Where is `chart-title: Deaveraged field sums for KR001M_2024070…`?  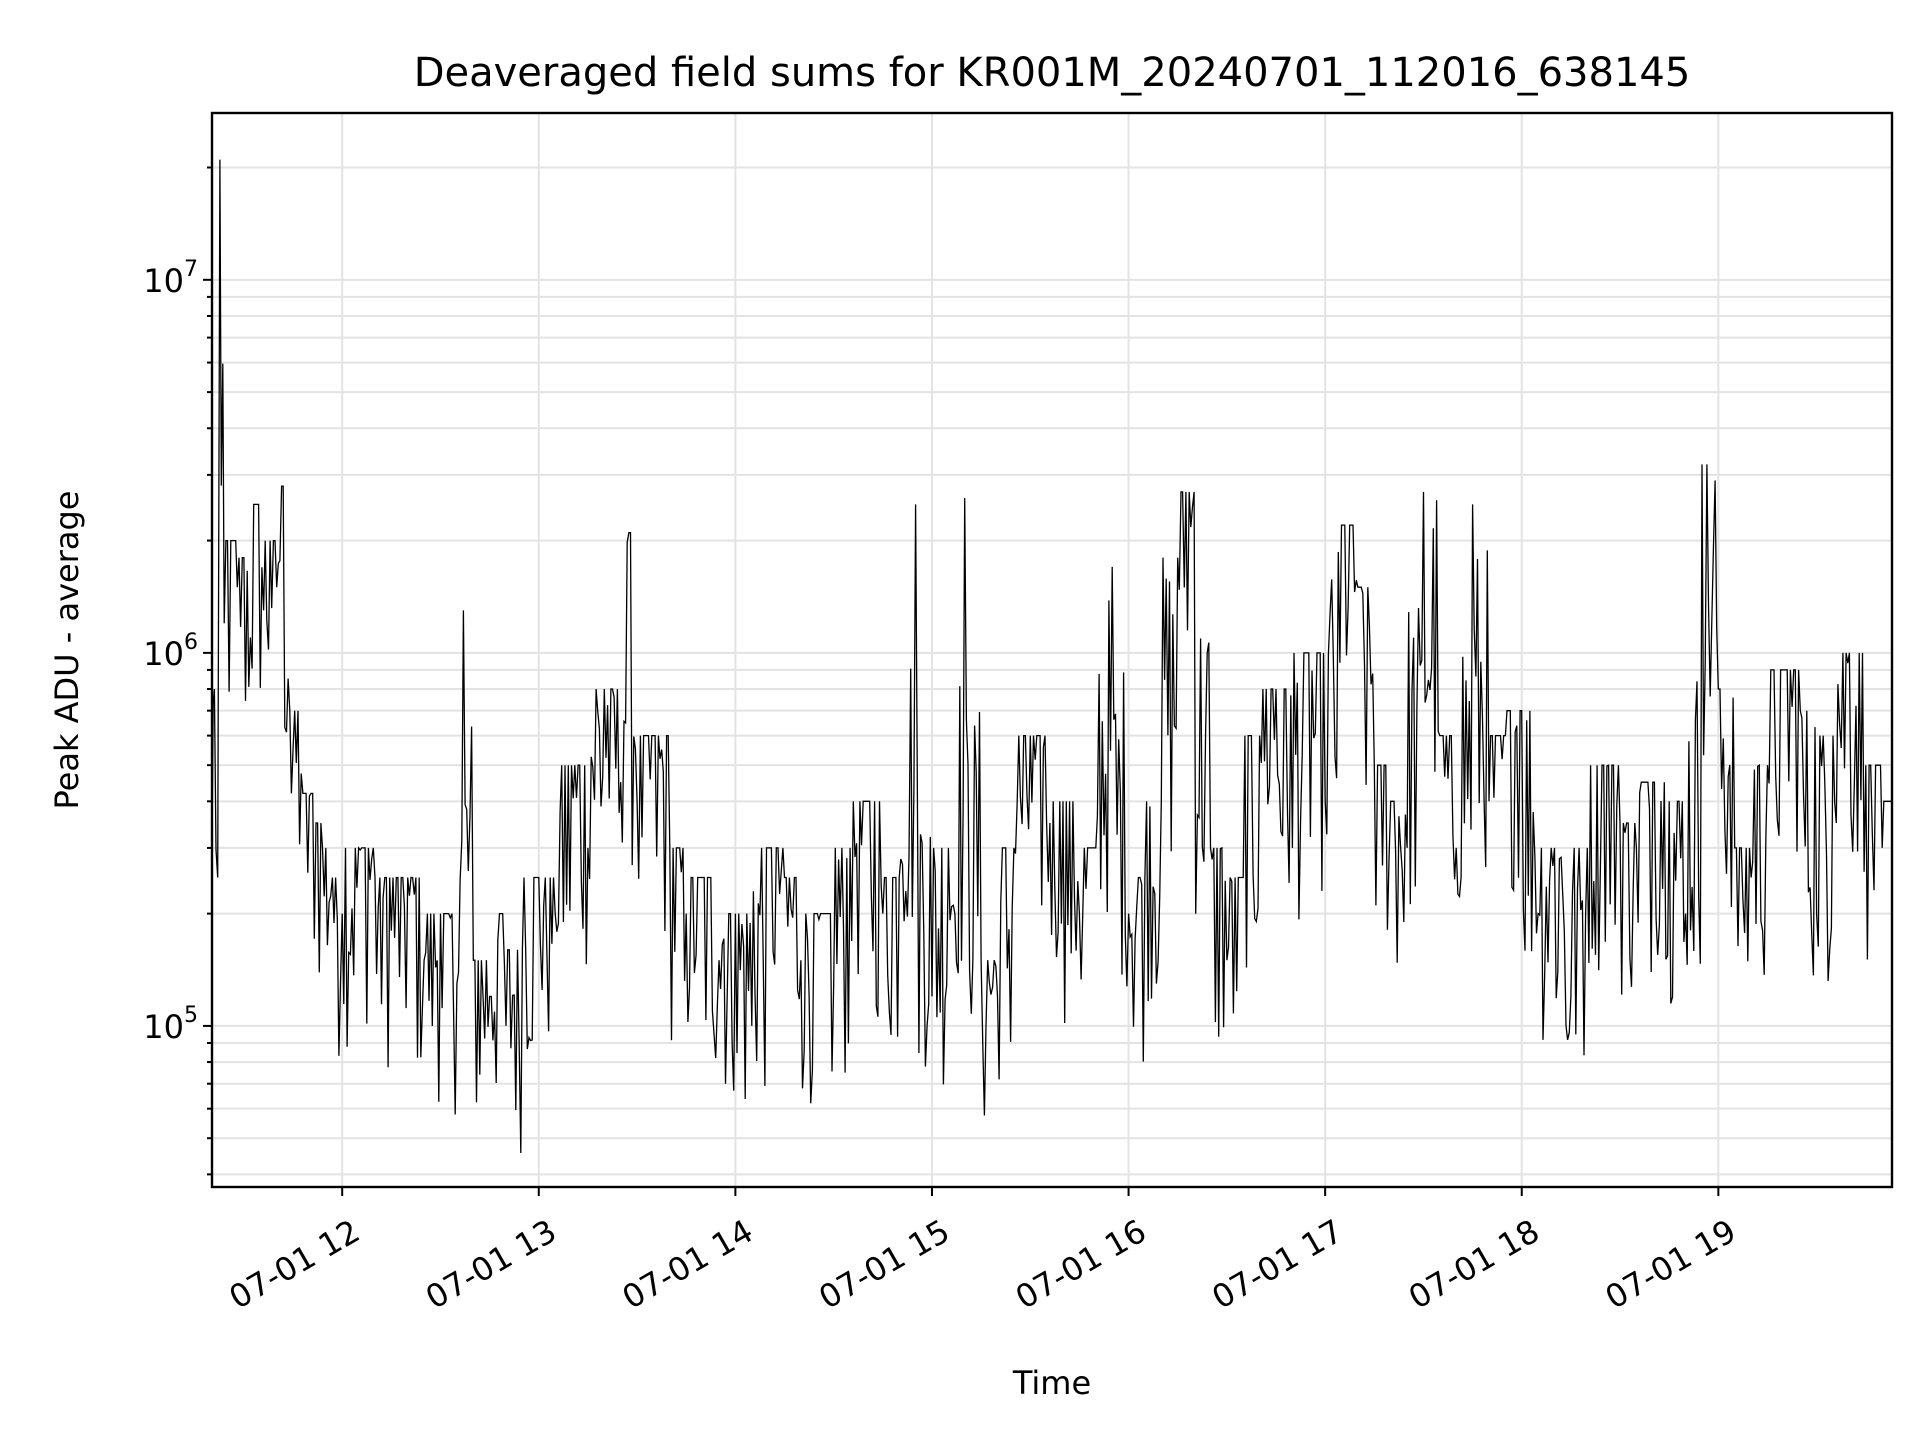 chart-title: Deaveraged field sums for KR001M_2024070… is located at coordinates (1052, 73).